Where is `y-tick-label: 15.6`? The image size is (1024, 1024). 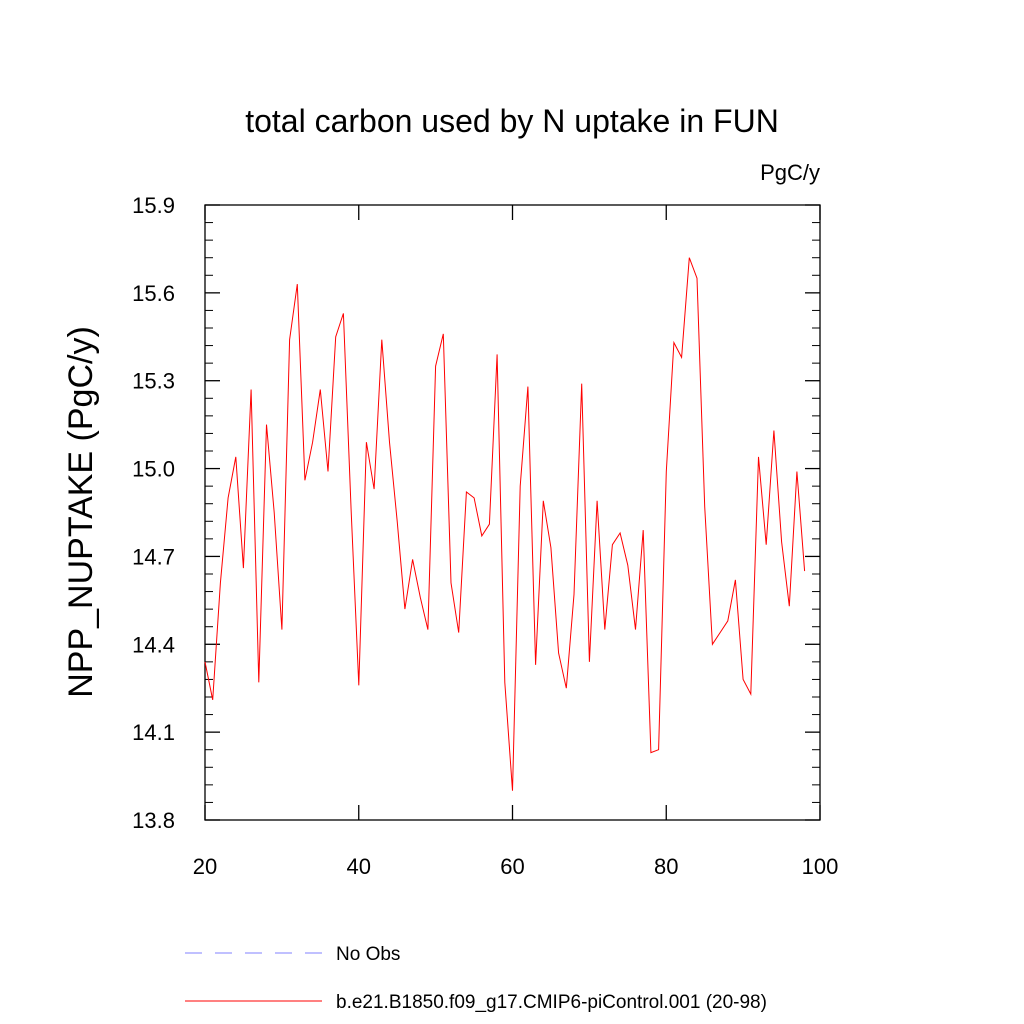
y-tick-label: 15.6 is located at coordinates (153, 293).